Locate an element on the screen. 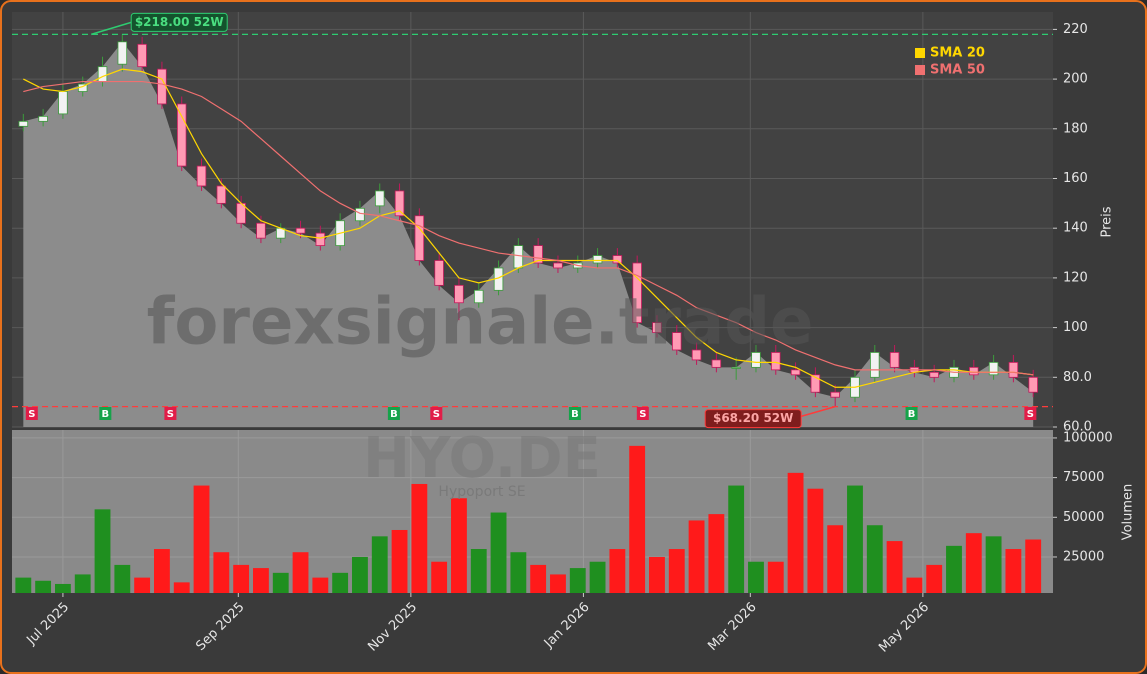 Image resolution: width=1147 pixels, height=674 pixels. symbol-watermark: HYO.DE is located at coordinates (482, 458).